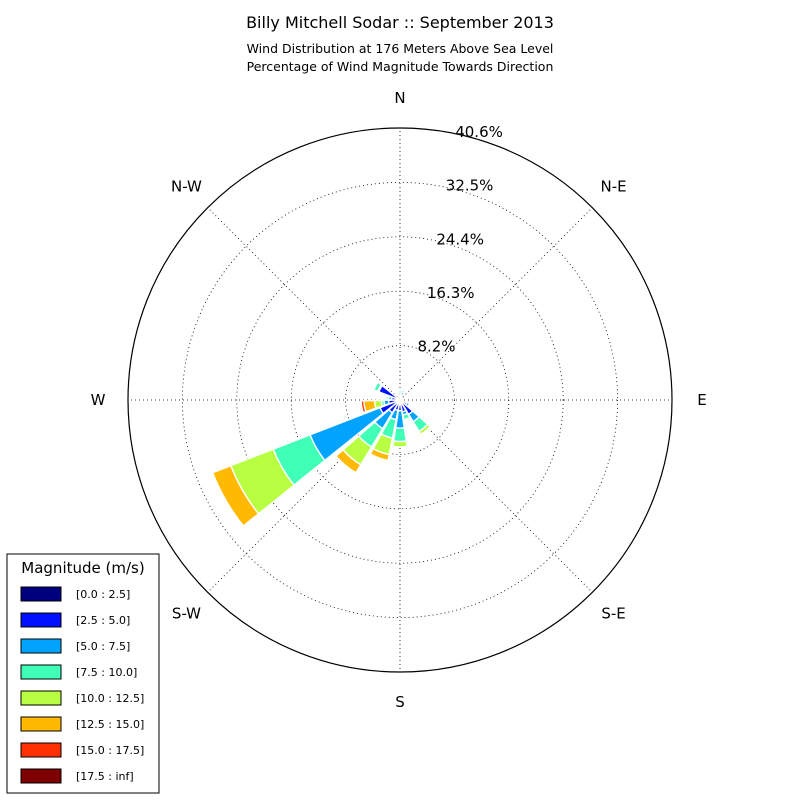 Image resolution: width=800 pixels, height=800 pixels. I want to click on legend-label: [17.5 : inf], so click(105, 776).